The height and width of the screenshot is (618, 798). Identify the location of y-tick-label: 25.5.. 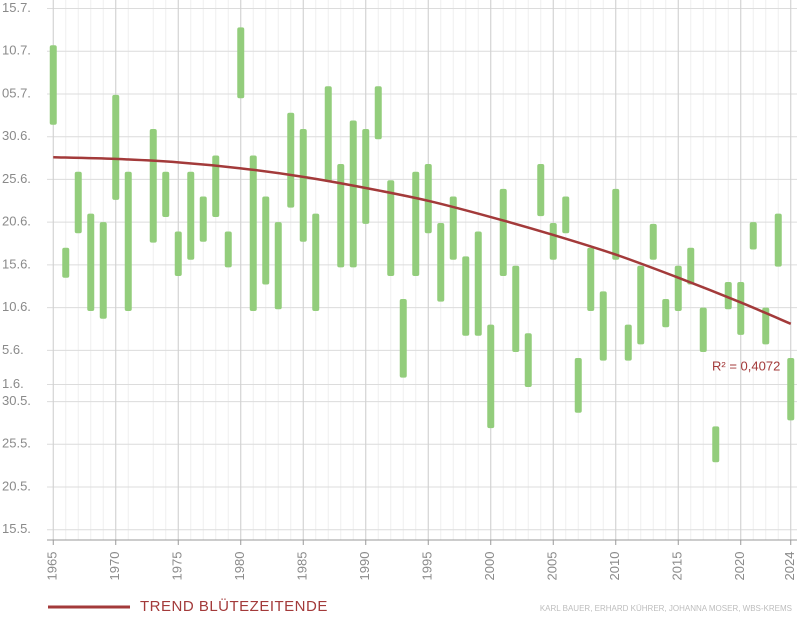
(16, 443).